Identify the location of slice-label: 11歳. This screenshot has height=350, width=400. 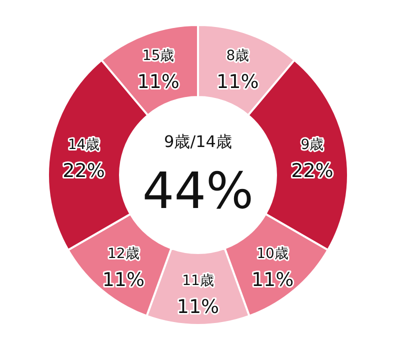
(198, 281).